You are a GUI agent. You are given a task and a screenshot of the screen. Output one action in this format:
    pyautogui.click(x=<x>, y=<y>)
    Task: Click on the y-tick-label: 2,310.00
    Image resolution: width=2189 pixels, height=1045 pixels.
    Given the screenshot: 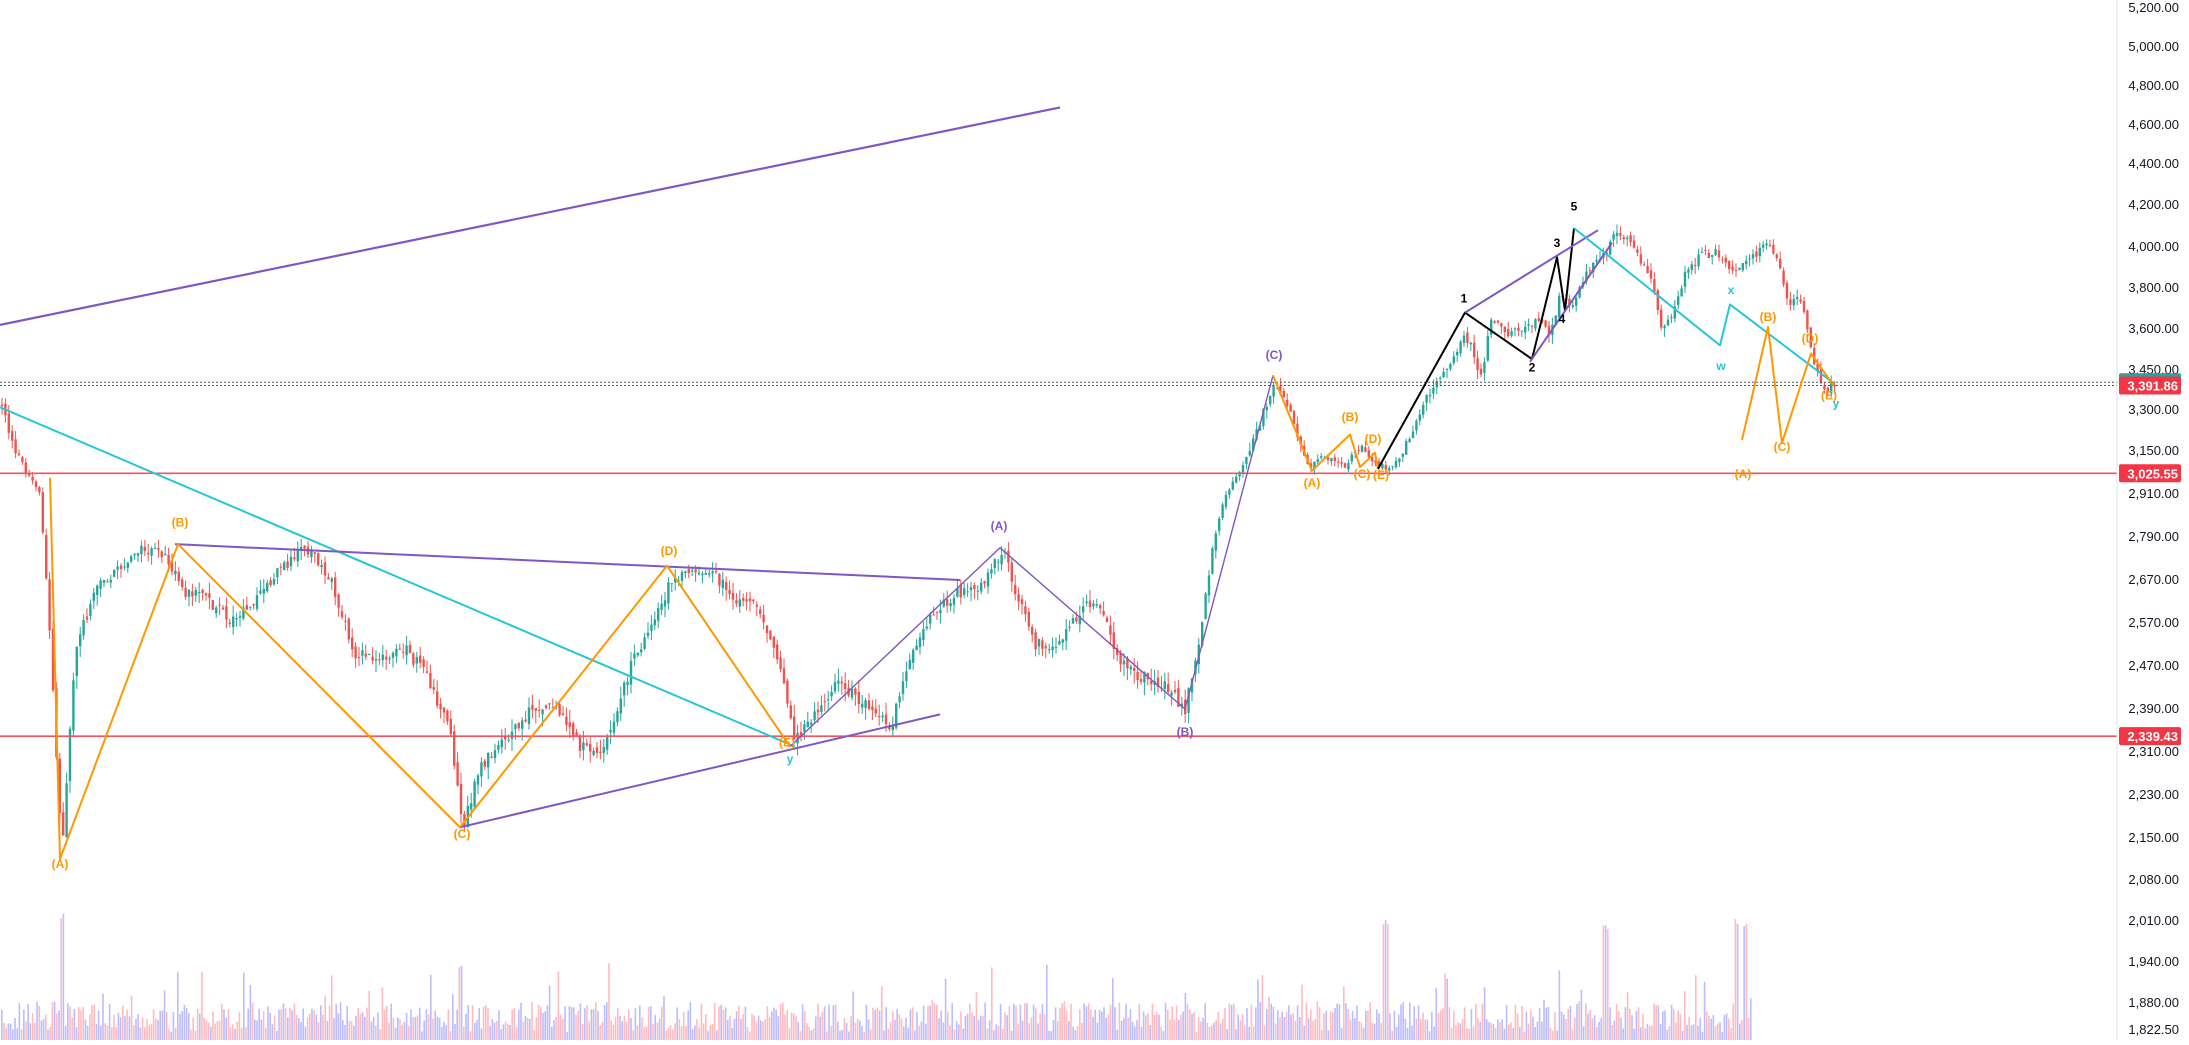 What is the action you would take?
    pyautogui.click(x=2153, y=751)
    